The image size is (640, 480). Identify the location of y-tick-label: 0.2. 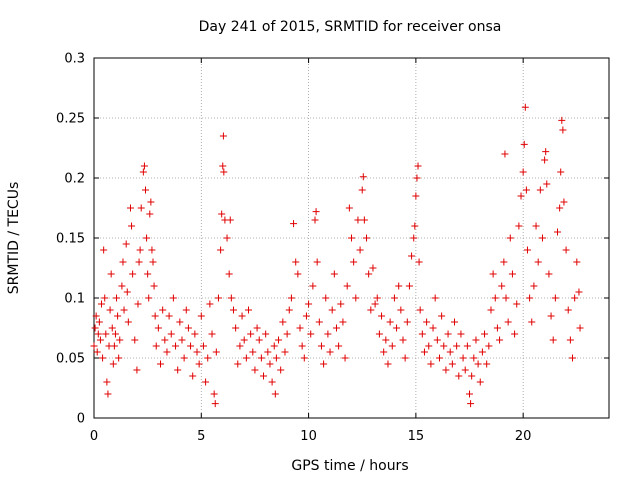
(74, 179).